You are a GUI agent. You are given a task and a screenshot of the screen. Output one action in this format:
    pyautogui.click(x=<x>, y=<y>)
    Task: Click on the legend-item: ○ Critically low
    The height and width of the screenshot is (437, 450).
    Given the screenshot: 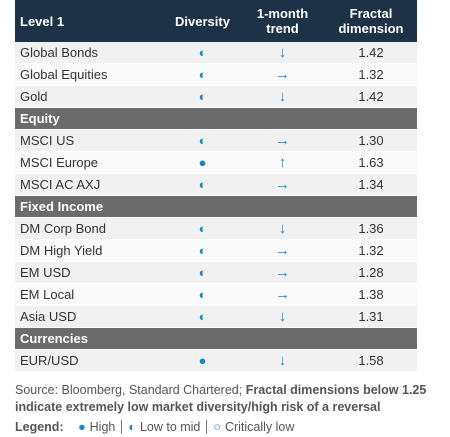 What is the action you would take?
    pyautogui.click(x=253, y=427)
    